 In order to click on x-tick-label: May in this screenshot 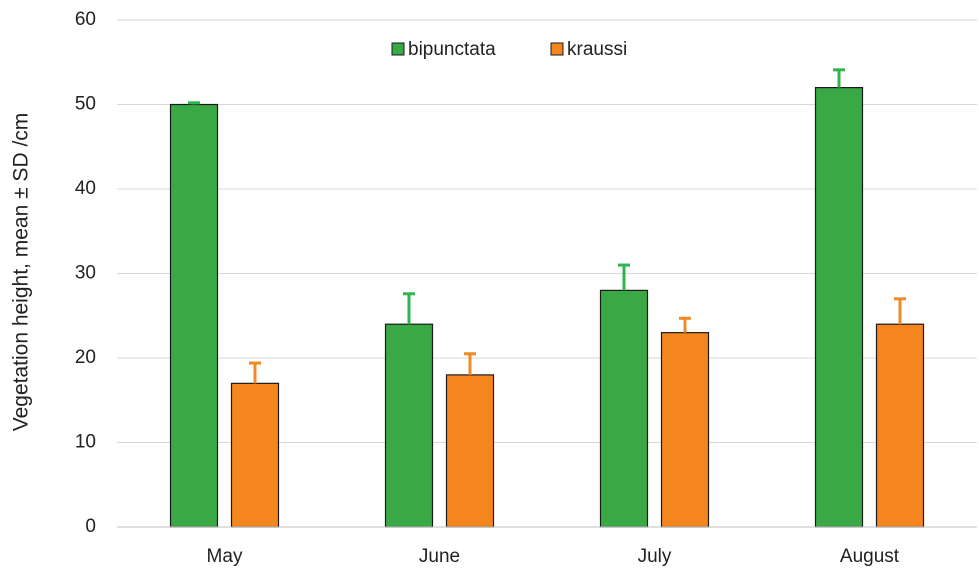, I will do `click(225, 556)`.